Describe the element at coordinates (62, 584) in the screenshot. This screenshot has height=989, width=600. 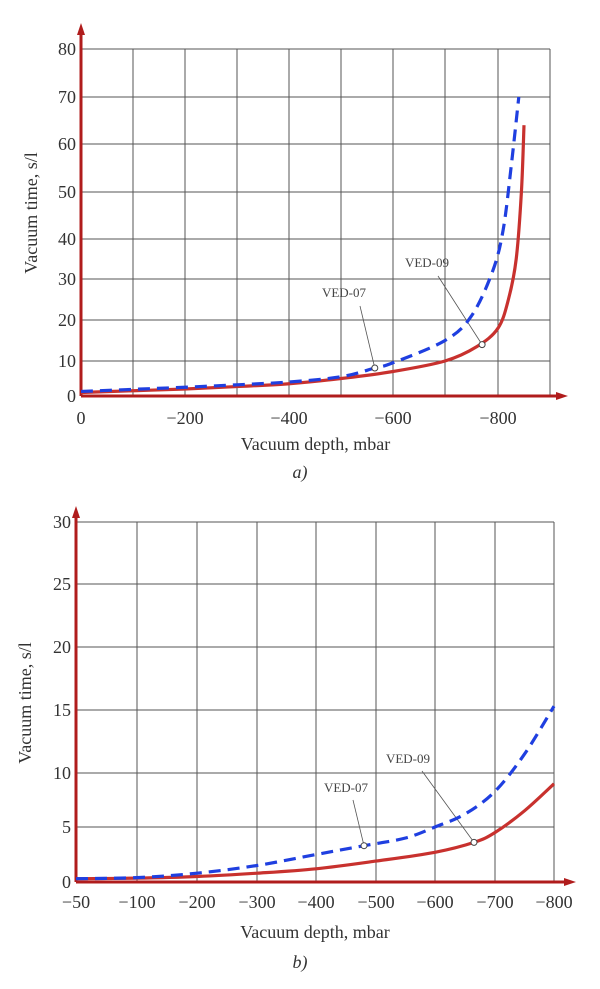
I see `y-tick-label: 25` at that location.